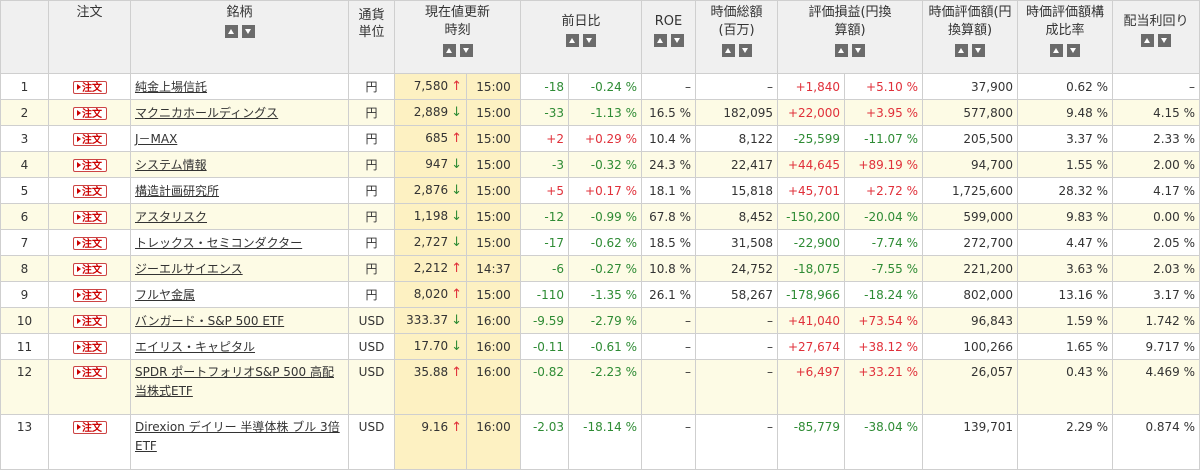 The image size is (1200, 470). What do you see at coordinates (736, 21) in the screenshot?
I see `header-mktcap-label: 時価総額(百万)` at bounding box center [736, 21].